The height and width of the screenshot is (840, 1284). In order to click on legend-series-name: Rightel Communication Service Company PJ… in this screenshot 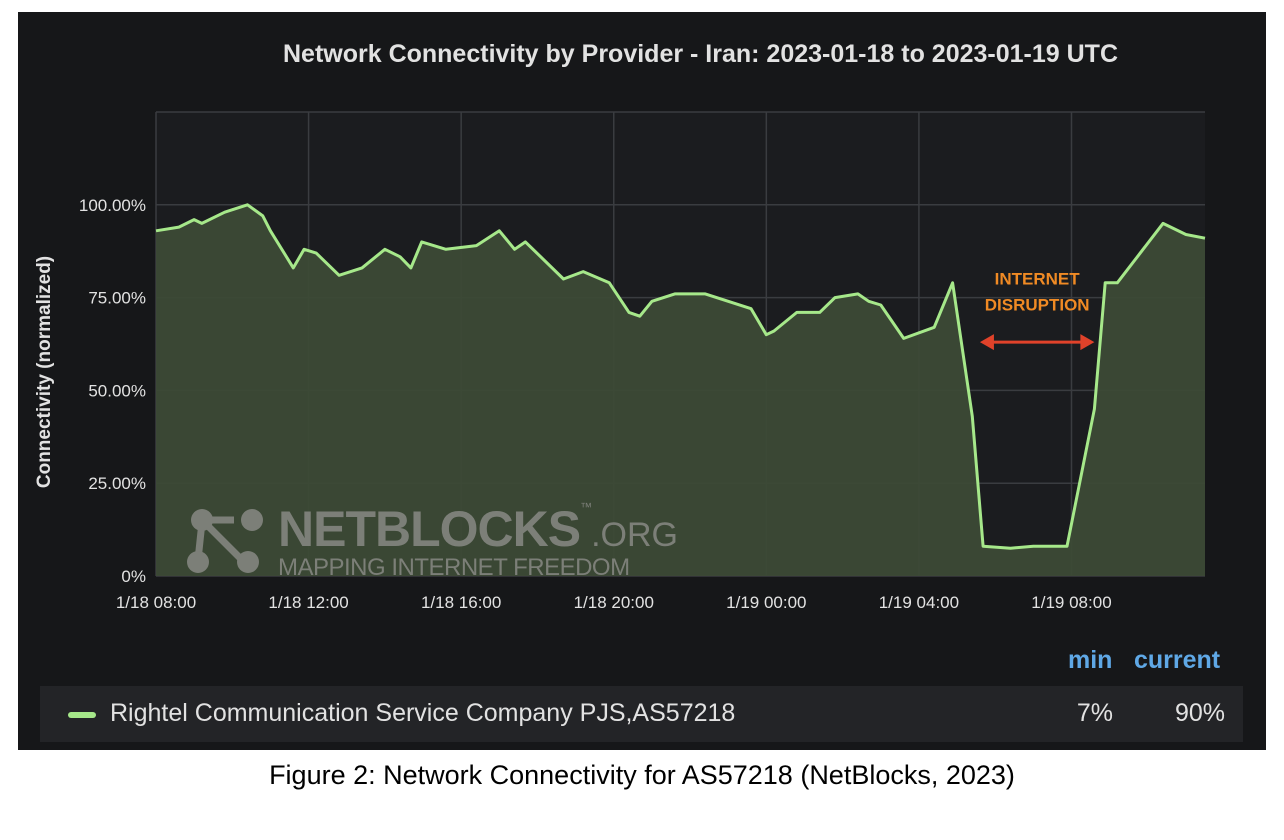, I will do `click(423, 713)`.